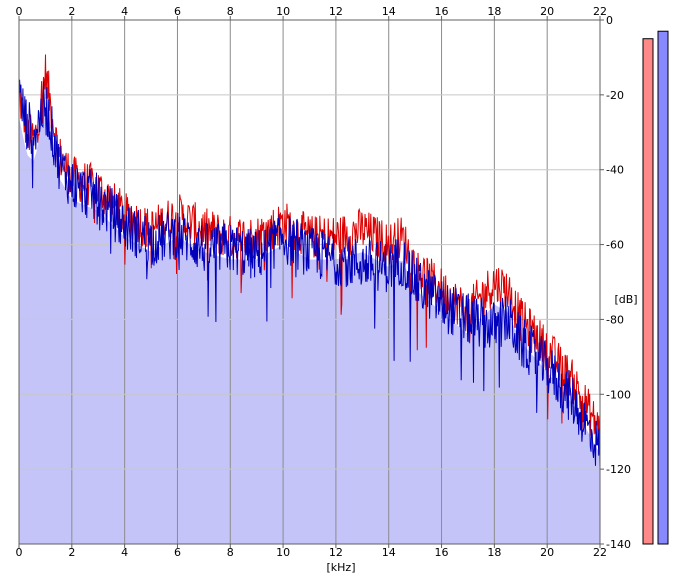 The image size is (683, 588). What do you see at coordinates (336, 11) in the screenshot?
I see `x-tick-label-top: 12` at bounding box center [336, 11].